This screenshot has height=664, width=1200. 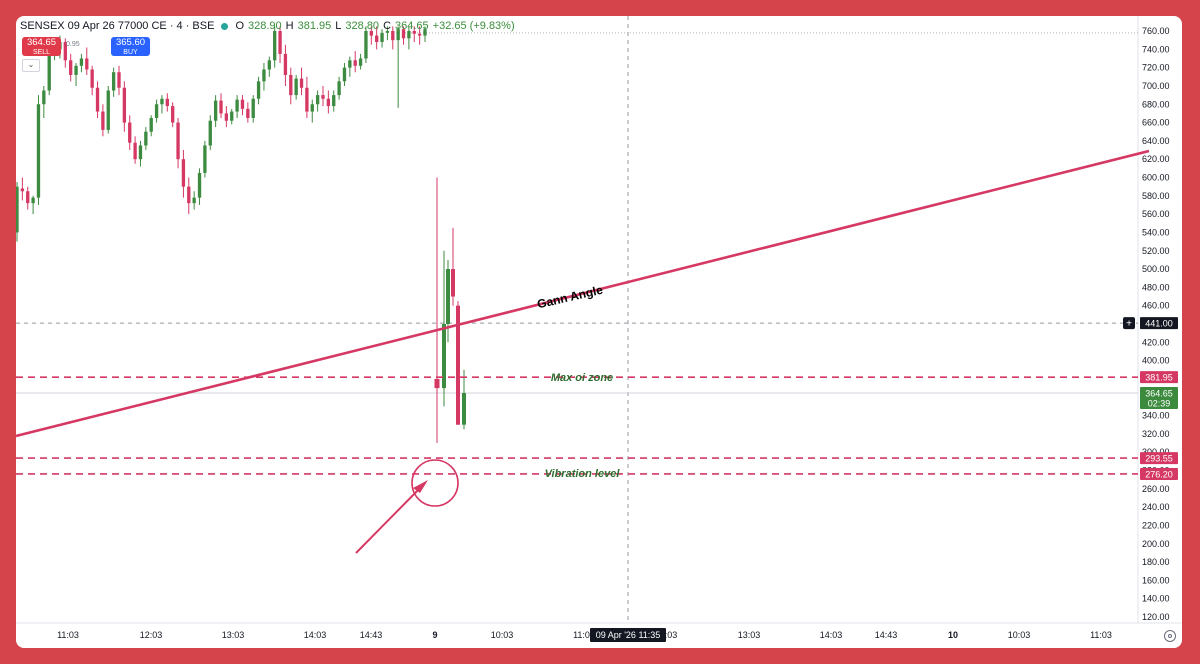 I want to click on gear-icon, so click(x=1170, y=636).